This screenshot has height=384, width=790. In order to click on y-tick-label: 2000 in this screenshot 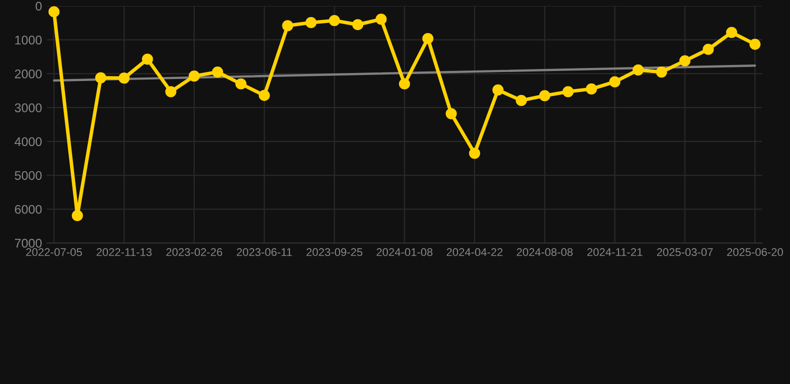, I will do `click(28, 74)`.